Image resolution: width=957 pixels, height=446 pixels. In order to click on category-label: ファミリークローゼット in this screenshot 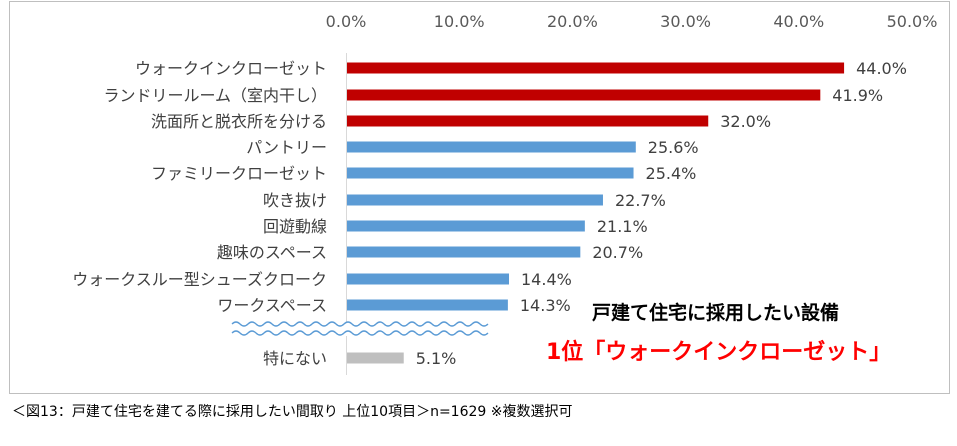, I will do `click(239, 173)`.